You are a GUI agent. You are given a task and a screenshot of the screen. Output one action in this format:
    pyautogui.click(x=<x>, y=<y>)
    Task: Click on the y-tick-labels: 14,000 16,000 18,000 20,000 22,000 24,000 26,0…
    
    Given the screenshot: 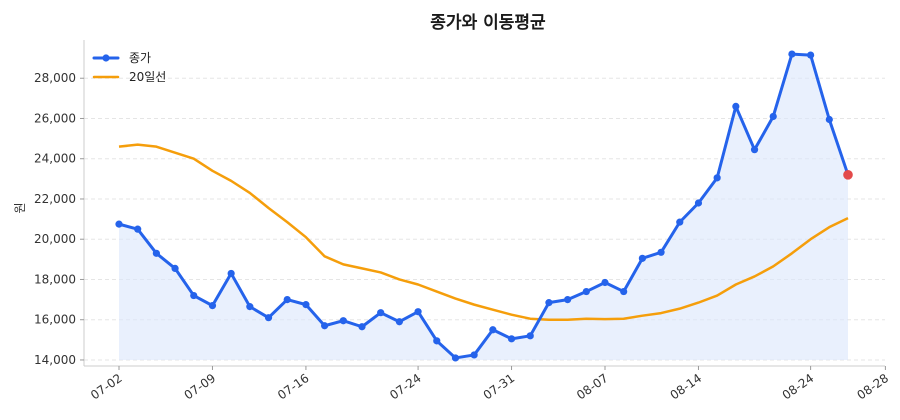 What is the action you would take?
    pyautogui.click(x=59, y=219)
    